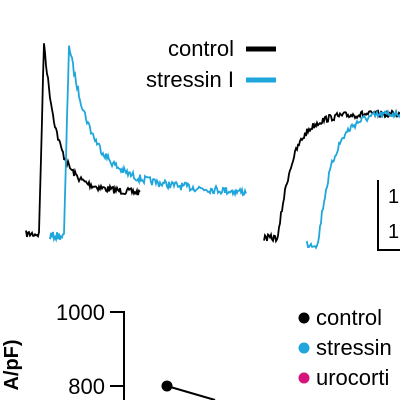 The width and height of the screenshot is (400, 400). I want to click on scale-bar-label-horizontal: 1, so click(393, 232).